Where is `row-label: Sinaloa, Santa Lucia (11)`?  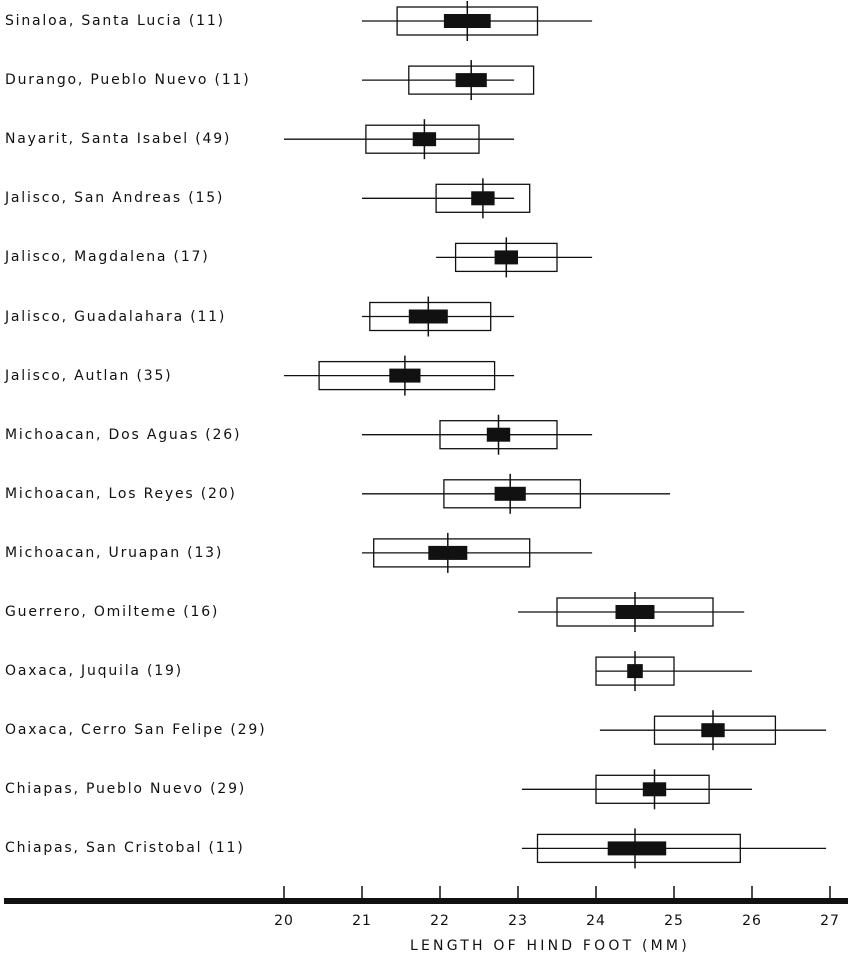 row-label: Sinaloa, Santa Lucia (11) is located at coordinates (115, 21).